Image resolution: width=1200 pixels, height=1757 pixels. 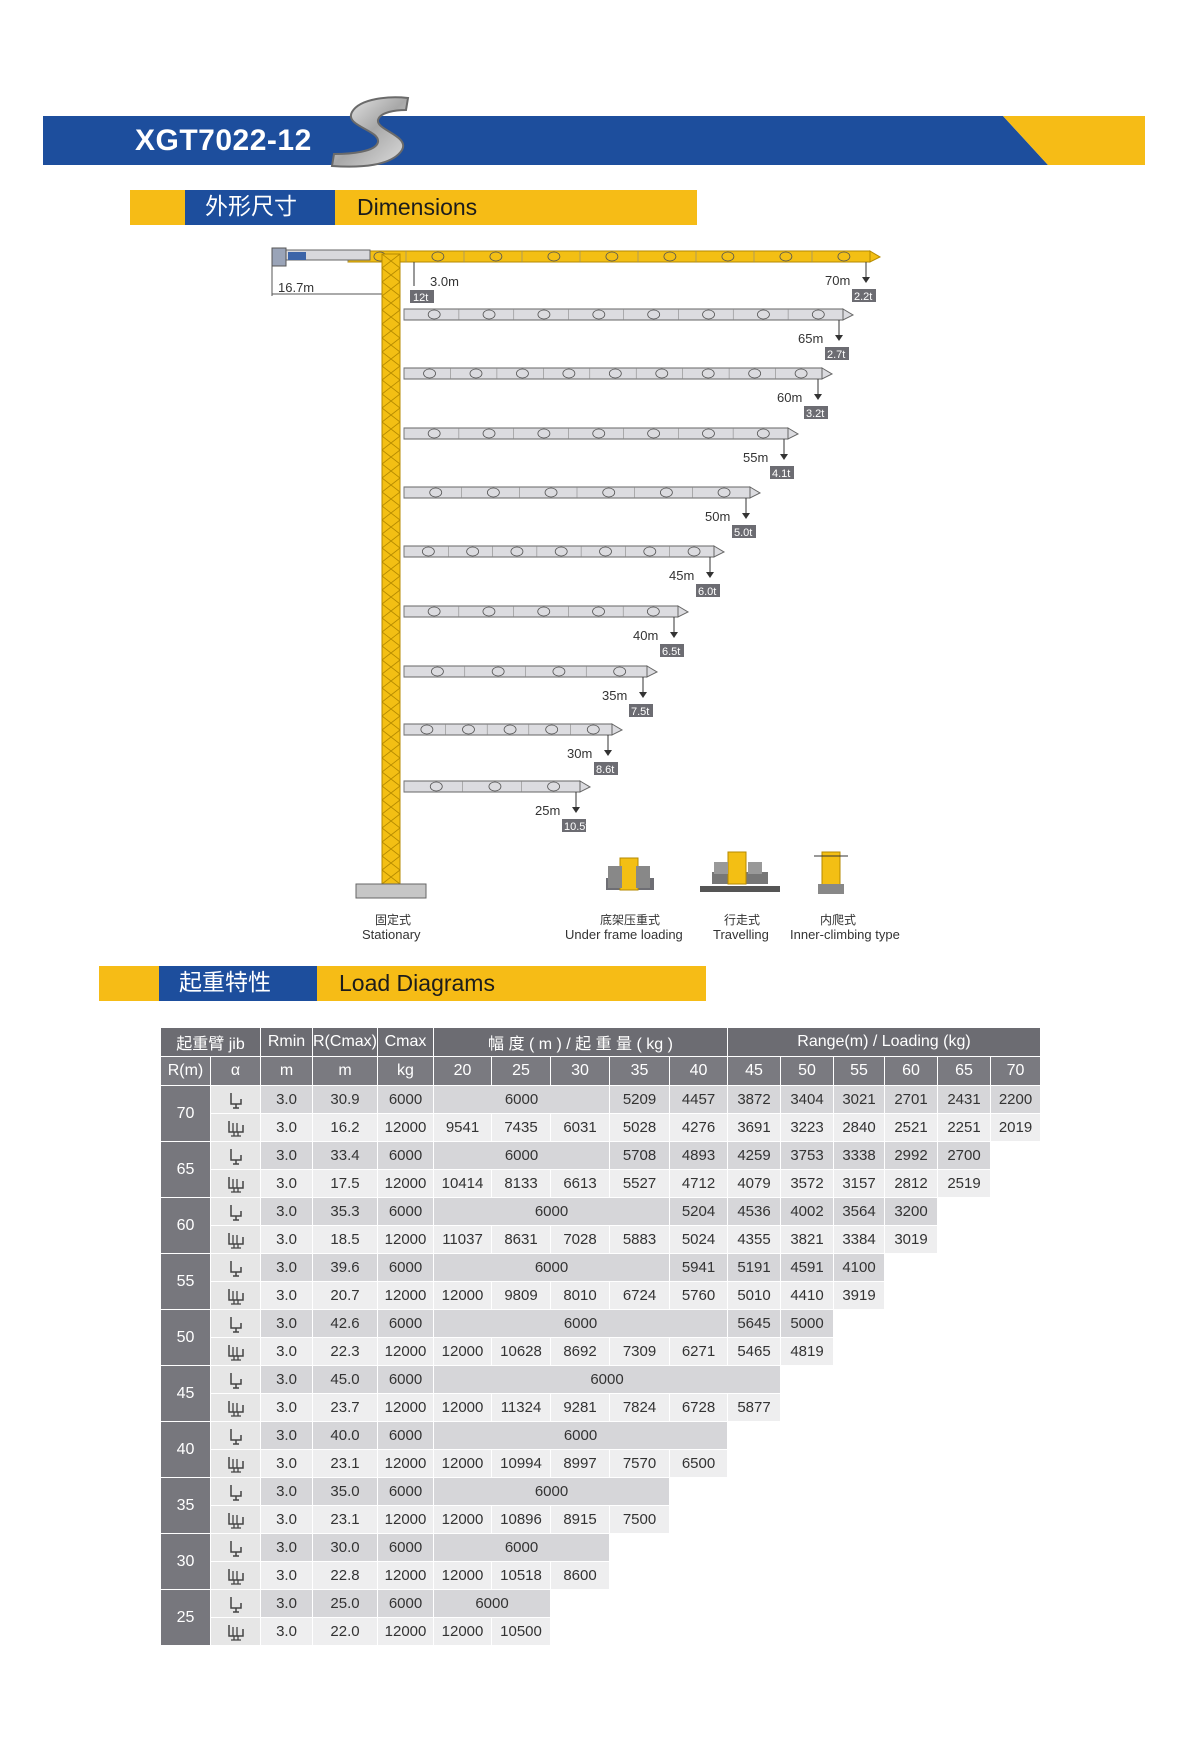 What do you see at coordinates (859, 1267) in the screenshot?
I see `load-cell: 4100` at bounding box center [859, 1267].